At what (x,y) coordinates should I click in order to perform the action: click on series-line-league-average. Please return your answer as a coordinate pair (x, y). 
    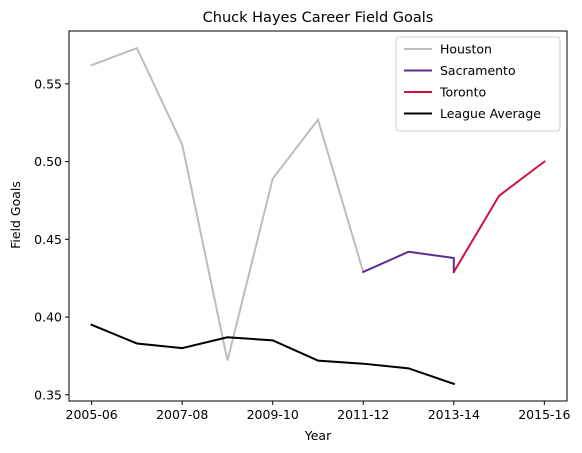
    Looking at the image, I should click on (273, 354).